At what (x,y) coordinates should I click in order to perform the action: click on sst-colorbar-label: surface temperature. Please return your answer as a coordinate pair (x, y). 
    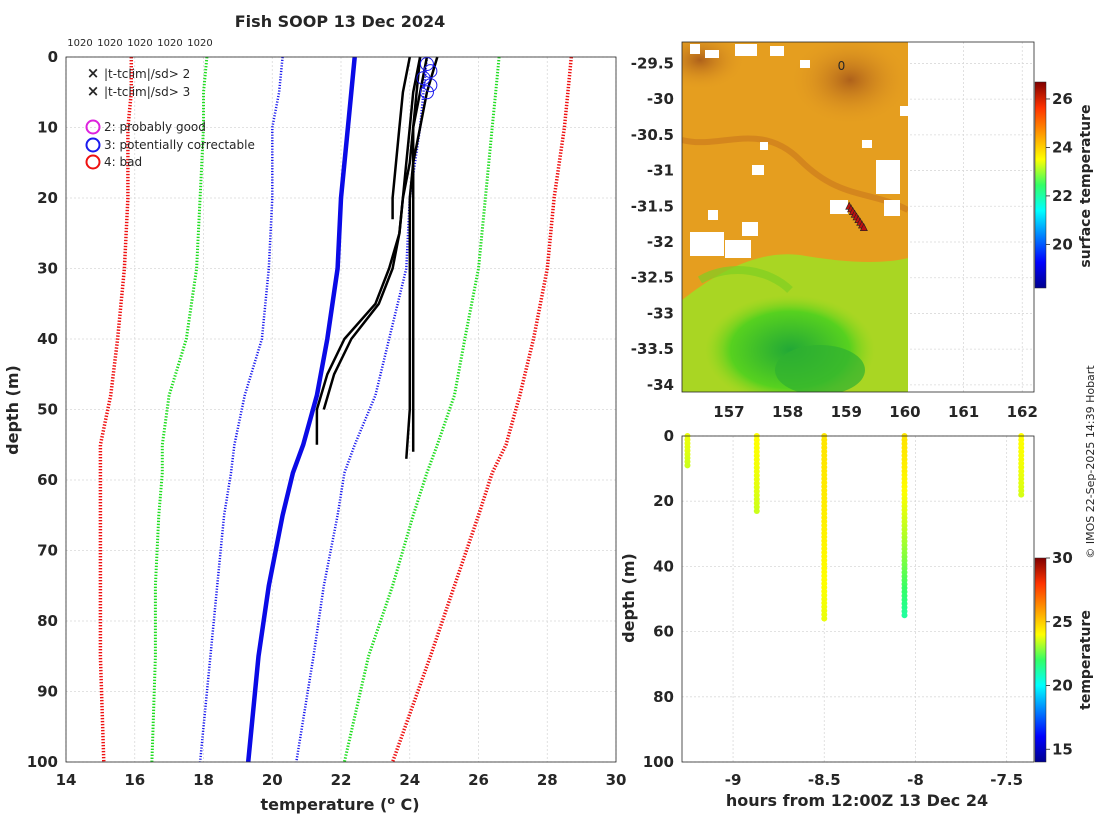
    Looking at the image, I should click on (1086, 185).